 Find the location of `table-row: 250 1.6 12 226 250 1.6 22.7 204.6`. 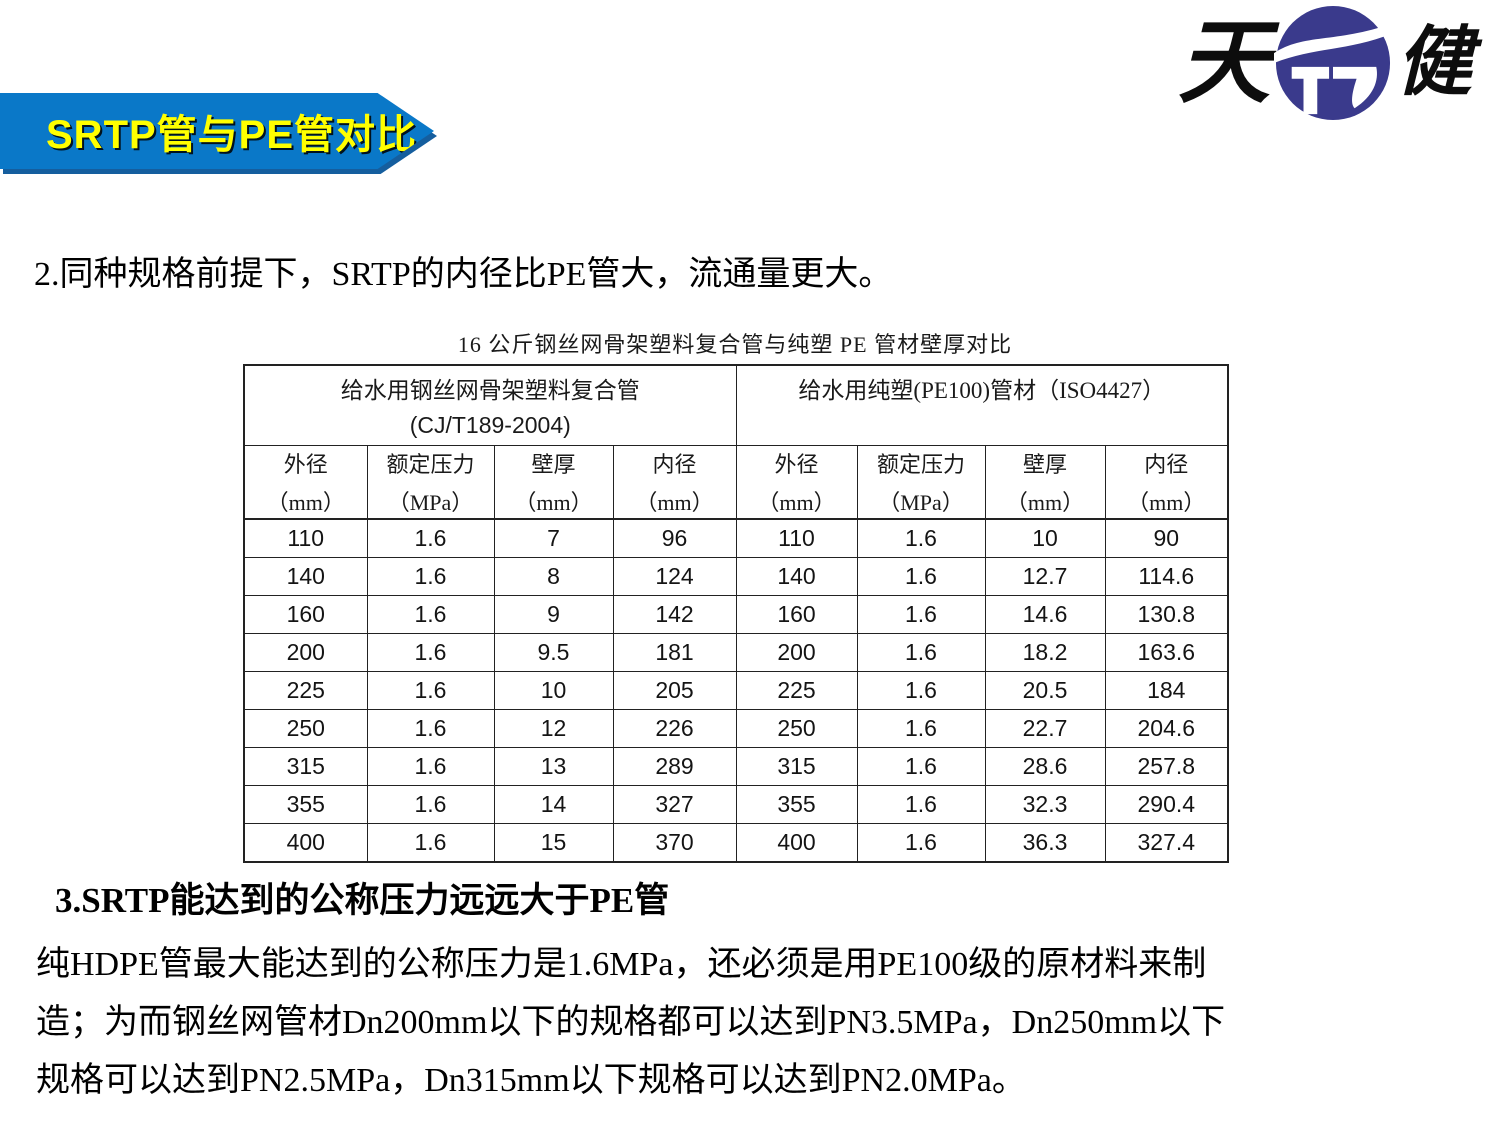

table-row: 250 1.6 12 226 250 1.6 22.7 204.6 is located at coordinates (736, 728).